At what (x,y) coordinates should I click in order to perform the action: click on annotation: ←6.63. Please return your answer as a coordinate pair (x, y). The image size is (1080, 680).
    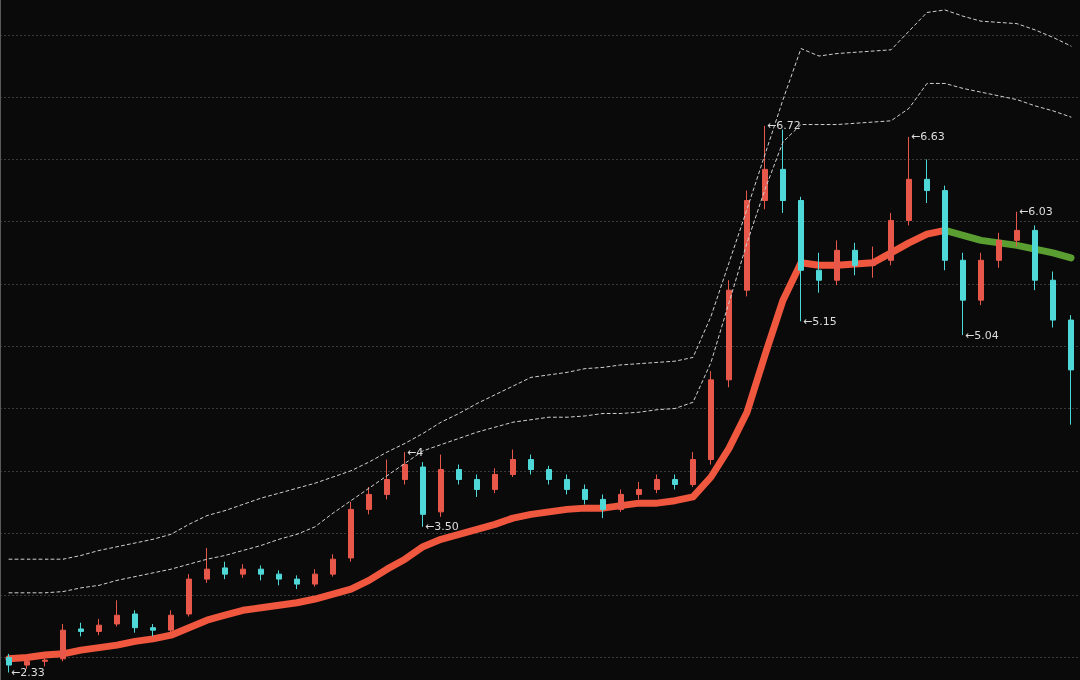
    Looking at the image, I should click on (928, 137).